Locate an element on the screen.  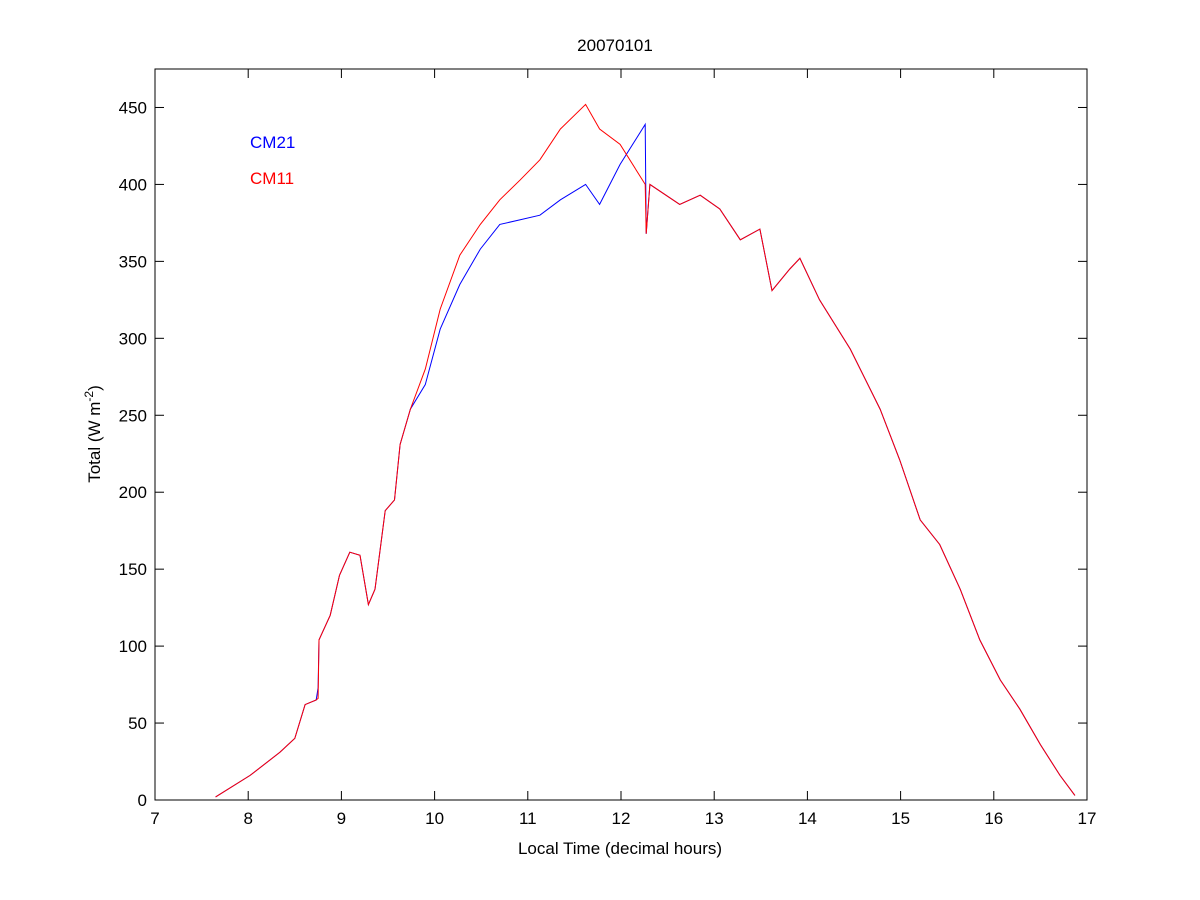
x-tick-label: 9 is located at coordinates (341, 818).